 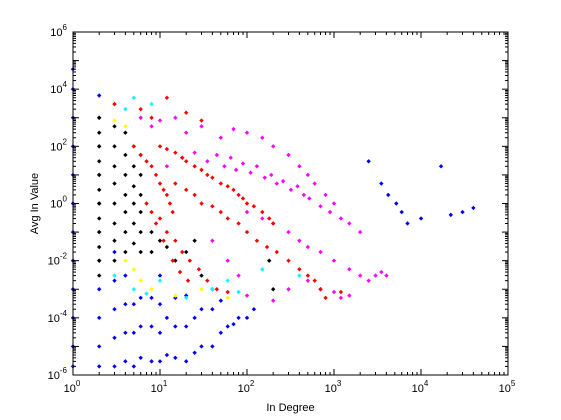 I want to click on x-tick-label: 103, so click(x=333, y=387).